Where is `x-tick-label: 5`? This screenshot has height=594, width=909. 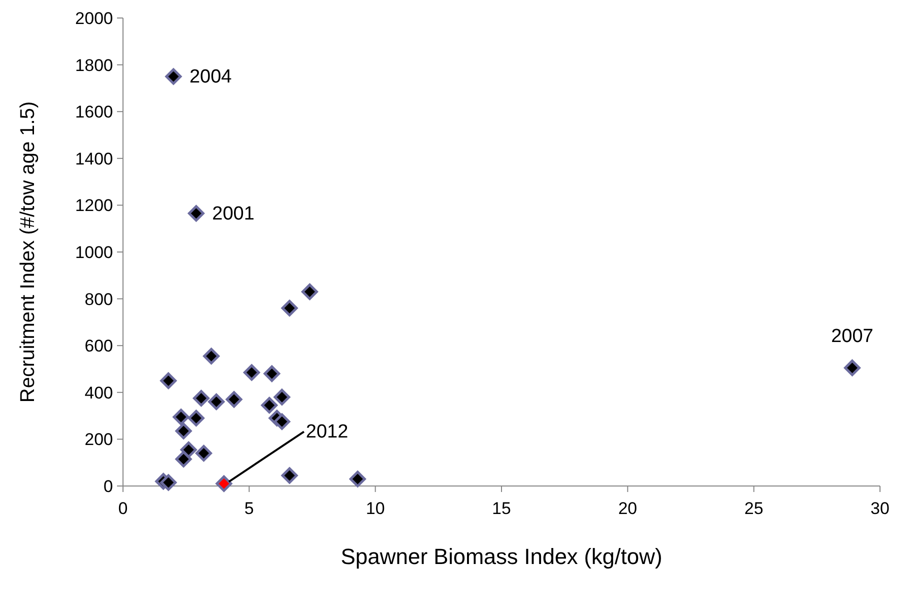 x-tick-label: 5 is located at coordinates (249, 508).